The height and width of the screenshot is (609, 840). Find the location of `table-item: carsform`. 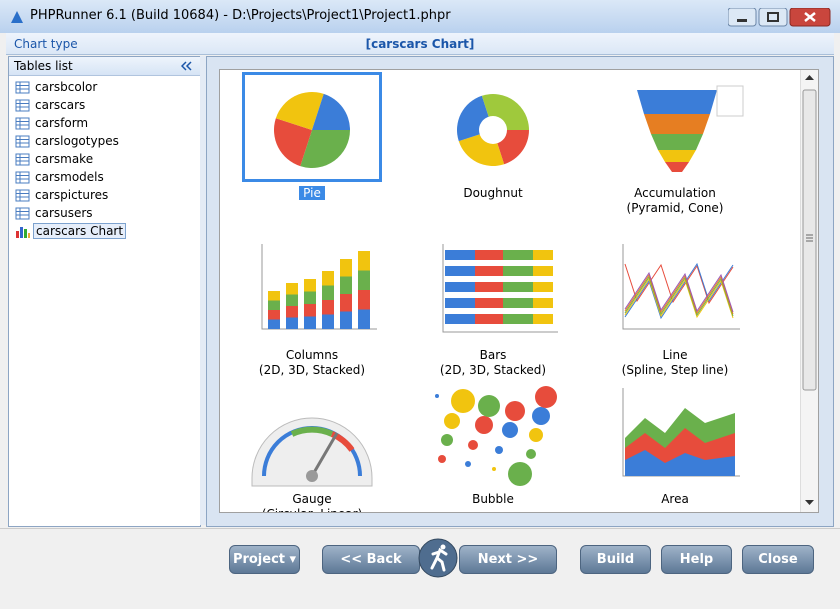

table-item: carsform is located at coordinates (105, 123).